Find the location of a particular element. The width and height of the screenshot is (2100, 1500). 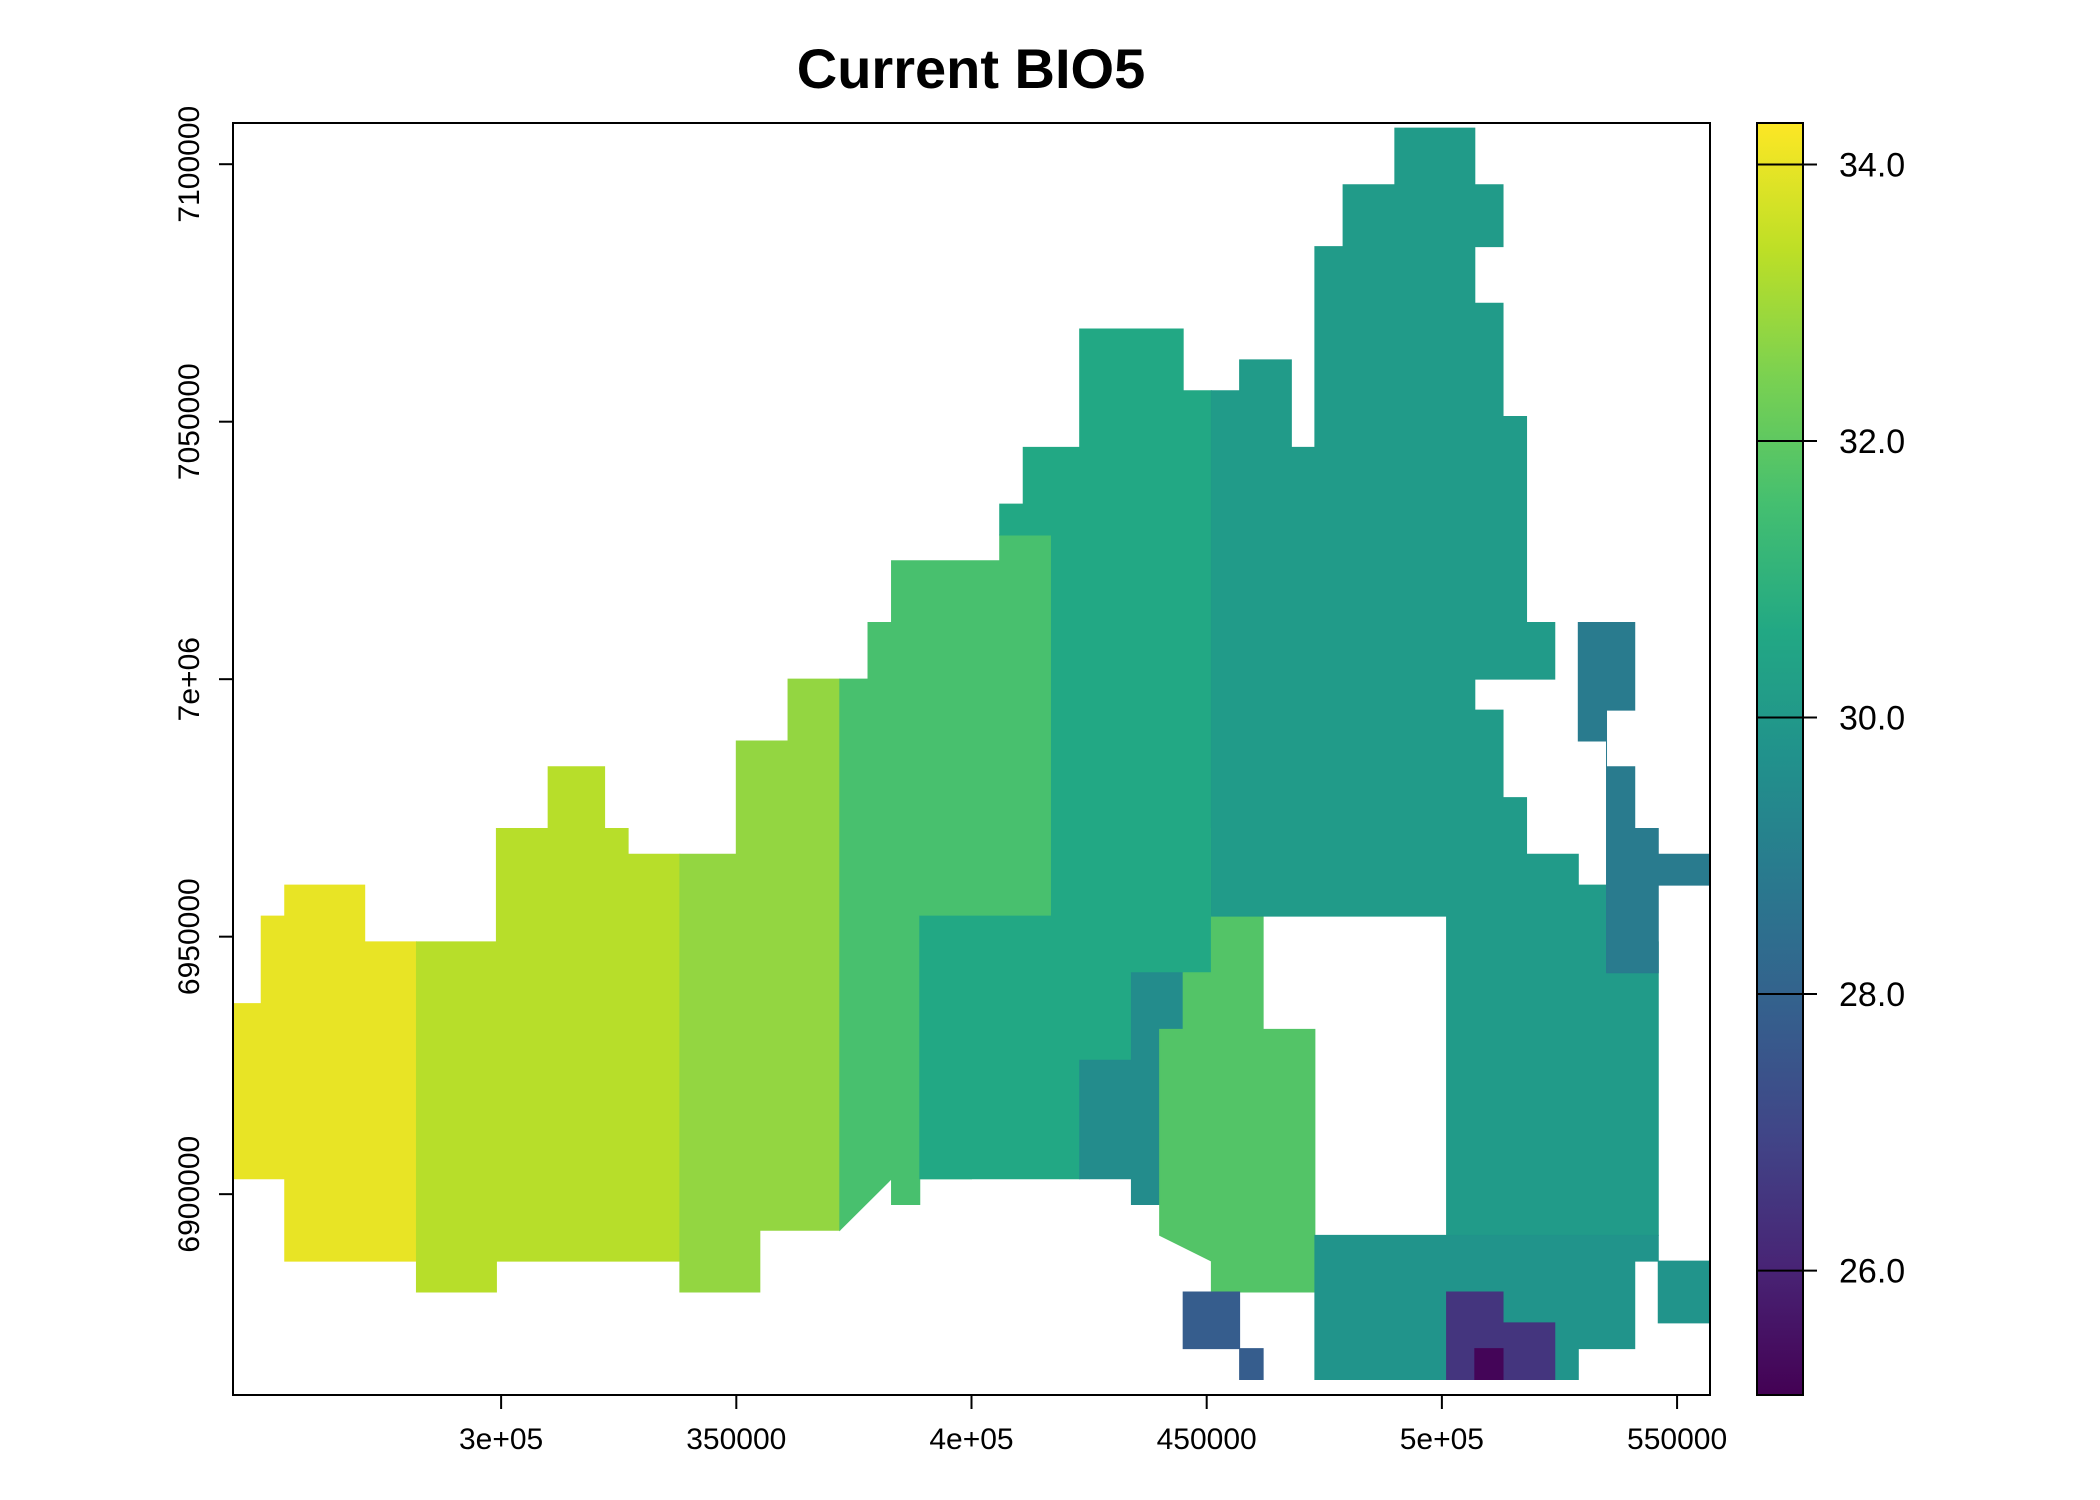

legend-tick-label: 32.0 is located at coordinates (1872, 442).